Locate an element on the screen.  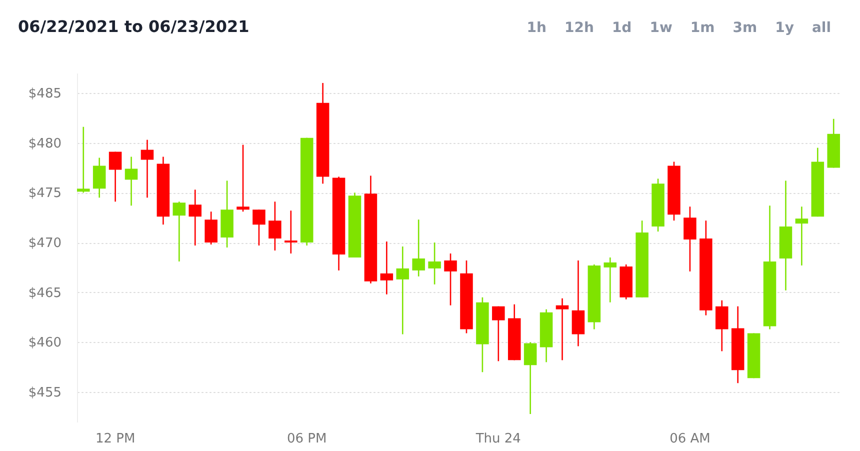
text: 1h is located at coordinates (537, 28).